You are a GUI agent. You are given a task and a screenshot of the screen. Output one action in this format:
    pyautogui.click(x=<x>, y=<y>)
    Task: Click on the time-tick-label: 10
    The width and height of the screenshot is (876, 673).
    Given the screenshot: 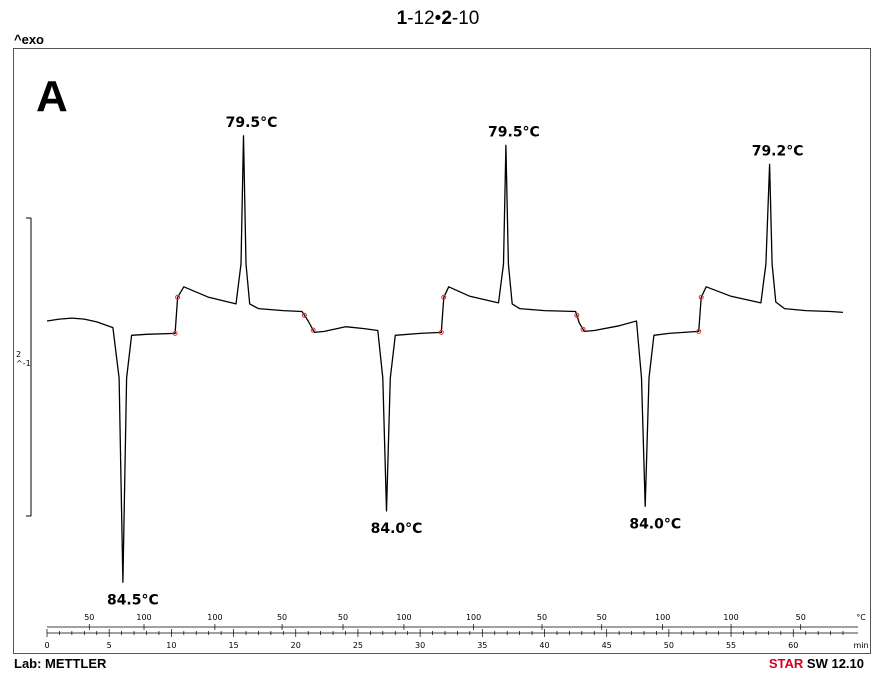 What is the action you would take?
    pyautogui.click(x=171, y=645)
    